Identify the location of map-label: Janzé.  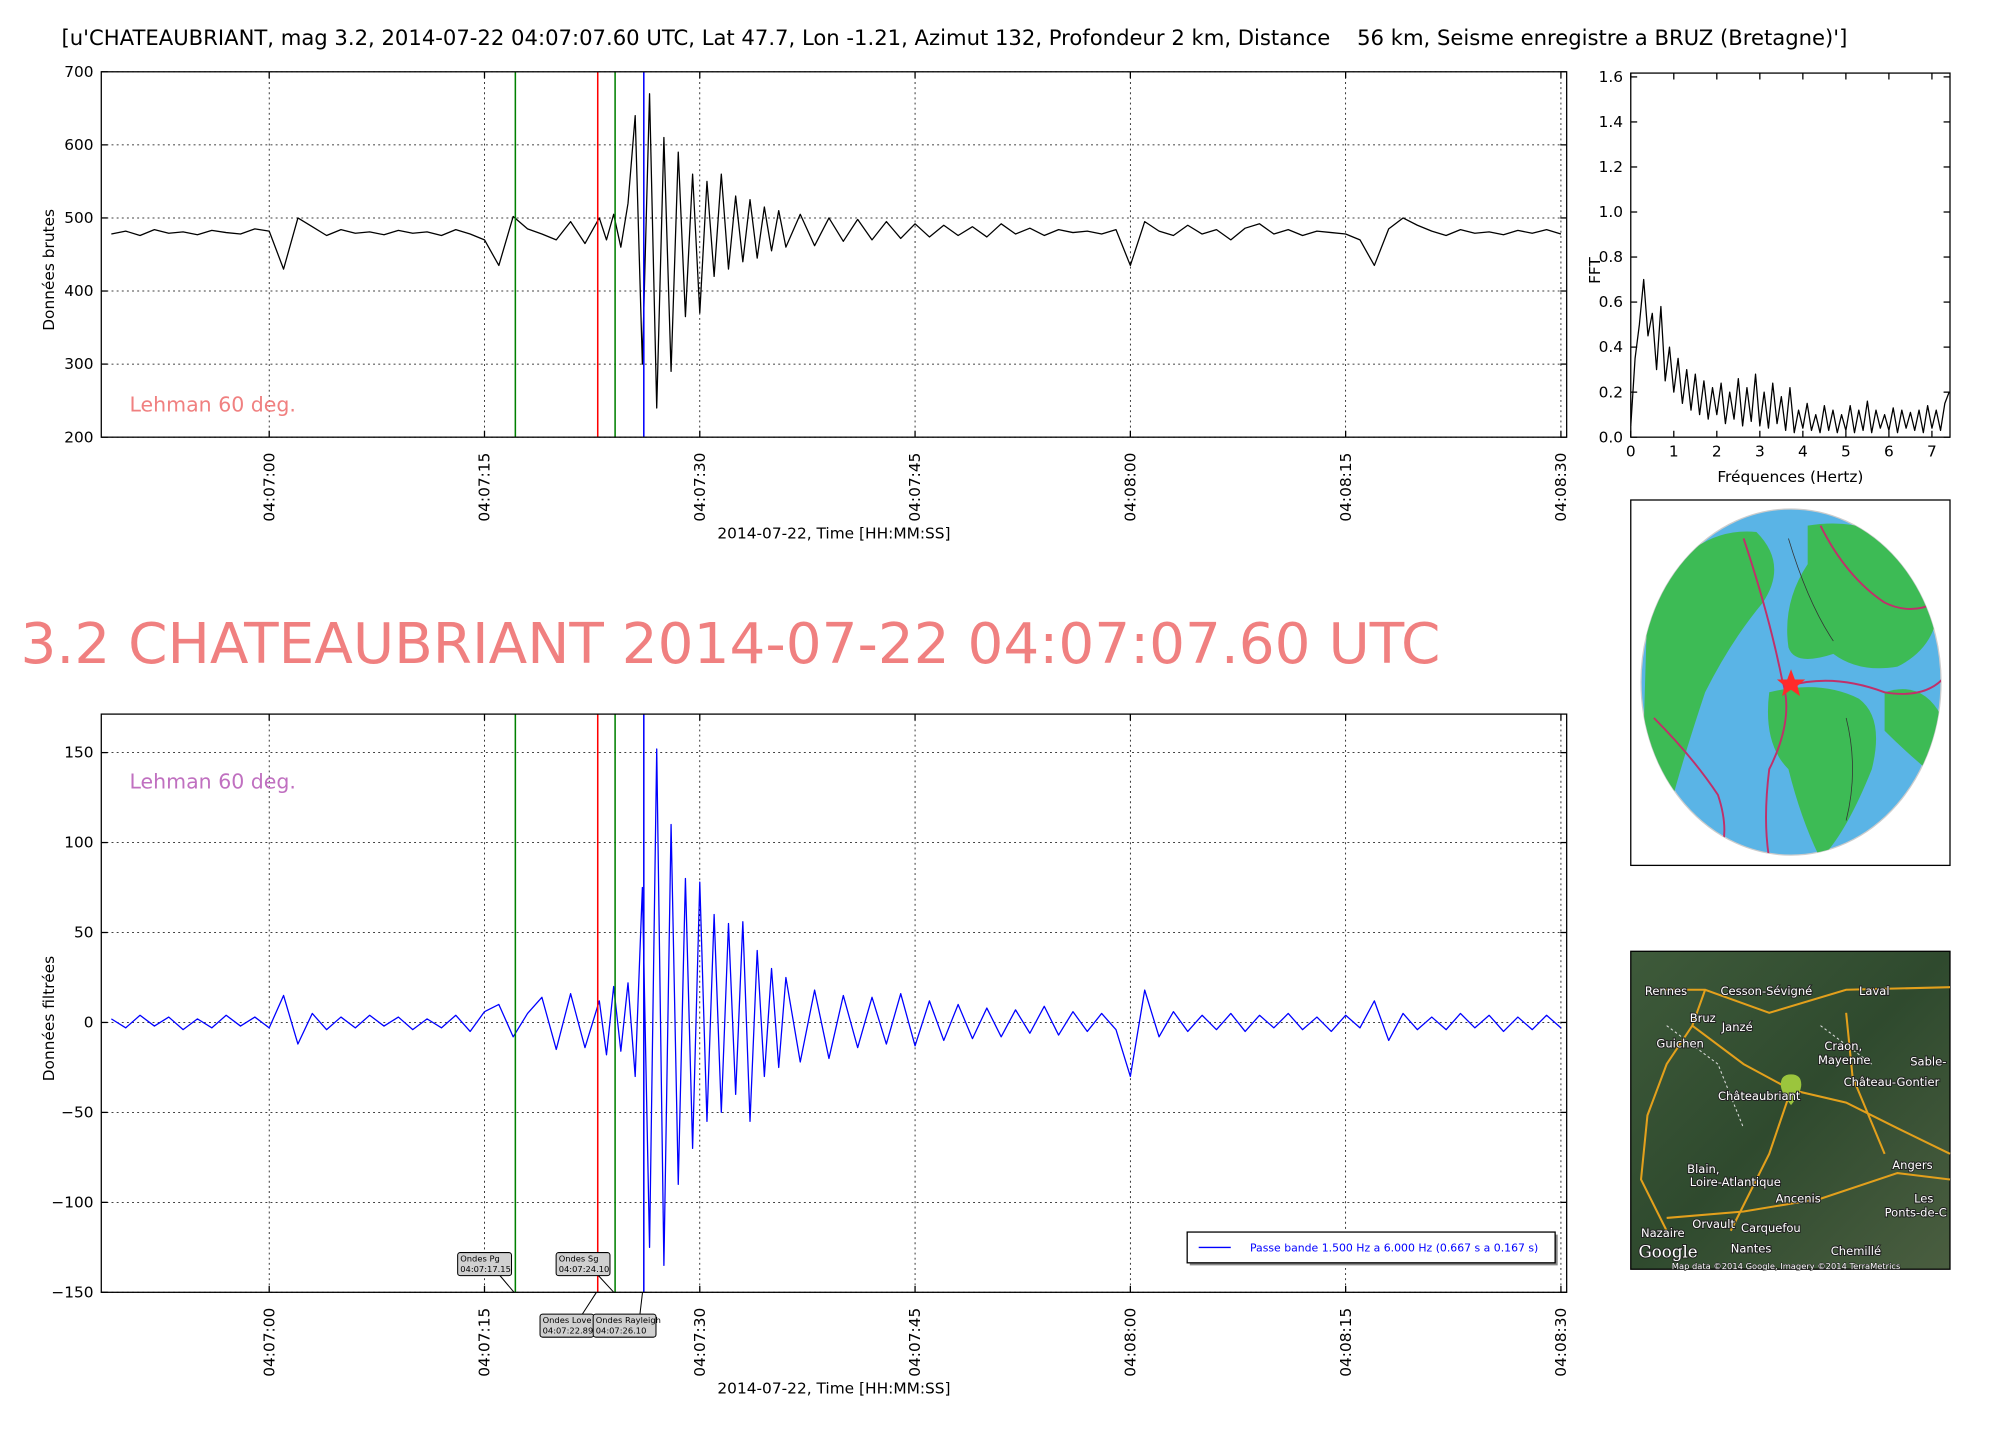
(1737, 1027).